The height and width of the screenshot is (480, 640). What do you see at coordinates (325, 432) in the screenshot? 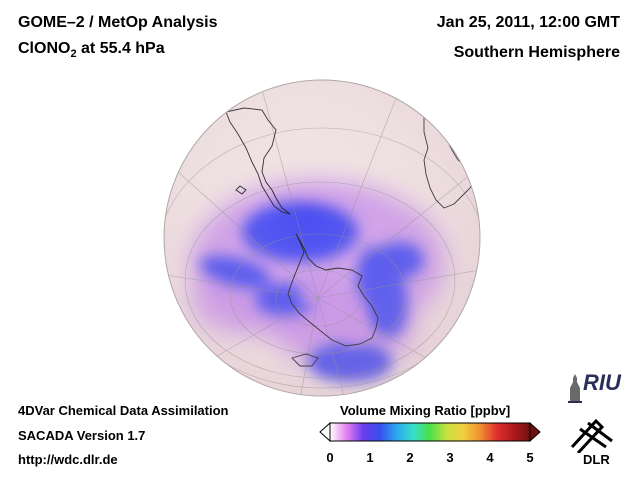
I see `colorbar-min-arrow` at bounding box center [325, 432].